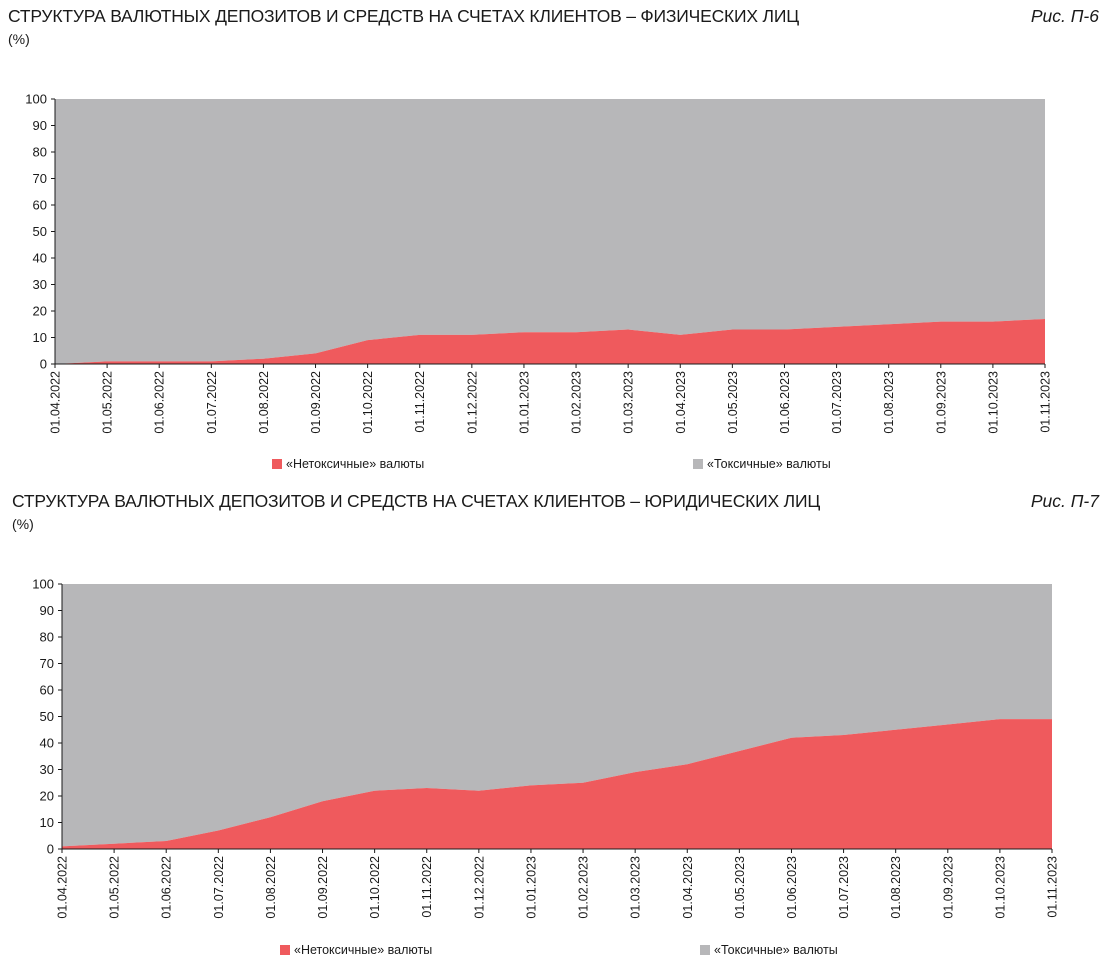 The width and height of the screenshot is (1105, 971). What do you see at coordinates (1064, 501) in the screenshot?
I see `figure-label: Рис. П-7` at bounding box center [1064, 501].